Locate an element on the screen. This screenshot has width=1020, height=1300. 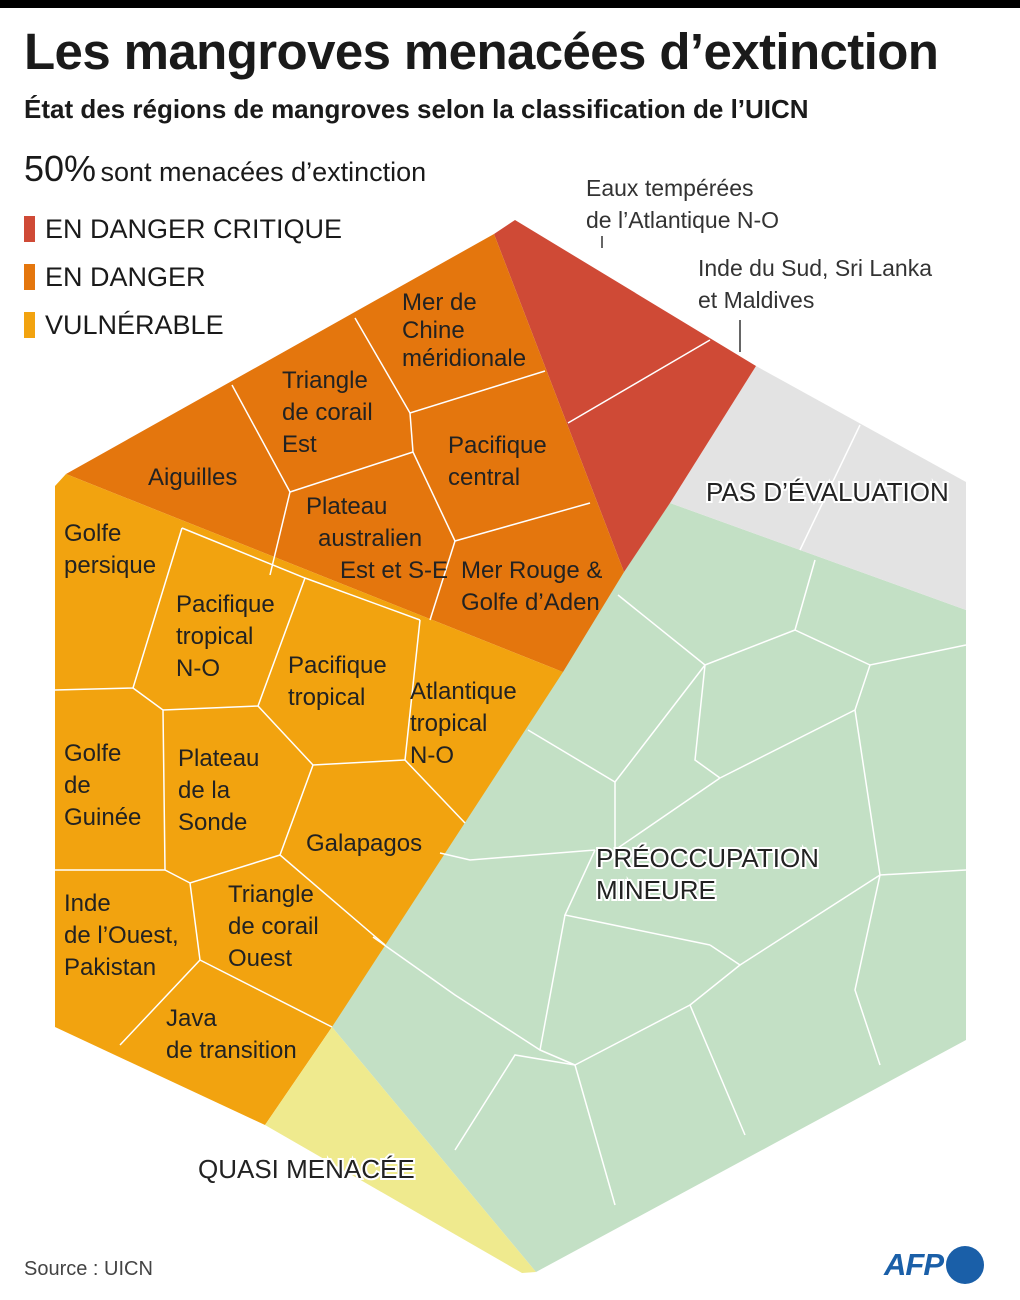
cell-tropical-pacific: Pacifique tropical is located at coordinates (340, 681).